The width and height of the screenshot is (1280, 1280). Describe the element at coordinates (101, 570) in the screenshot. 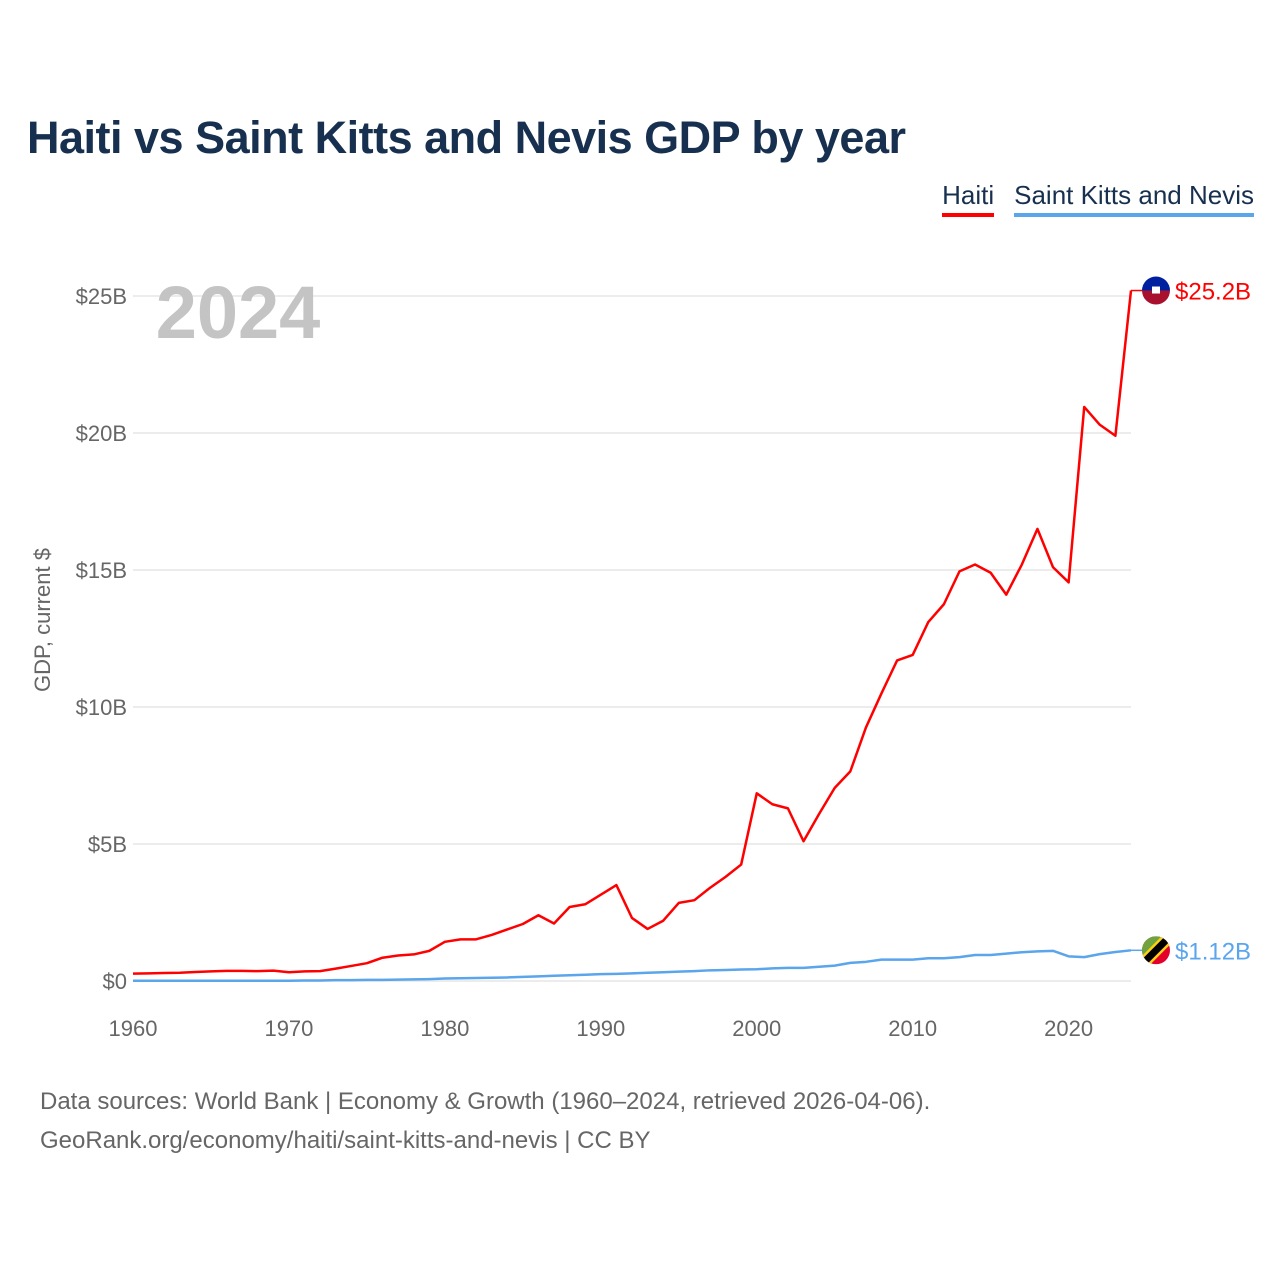

I see `y-tick-label: $15B` at that location.